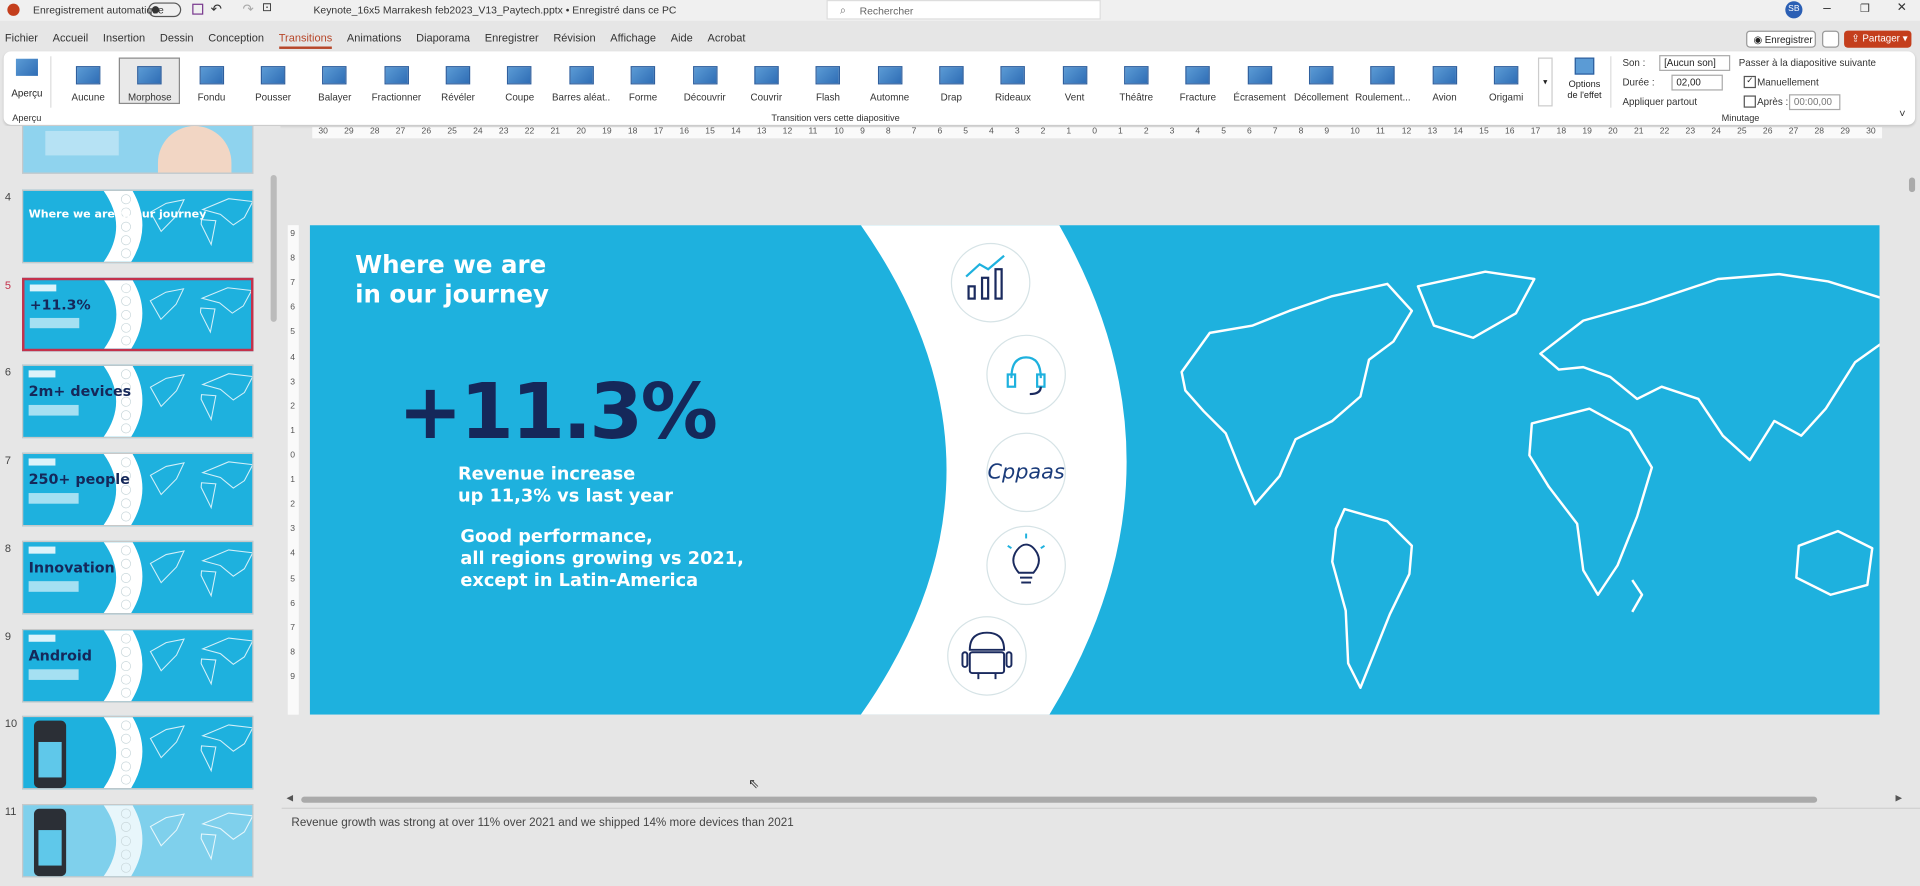  What do you see at coordinates (138, 402) in the screenshot?
I see `slide-thumbnail: 2m+ devices` at bounding box center [138, 402].